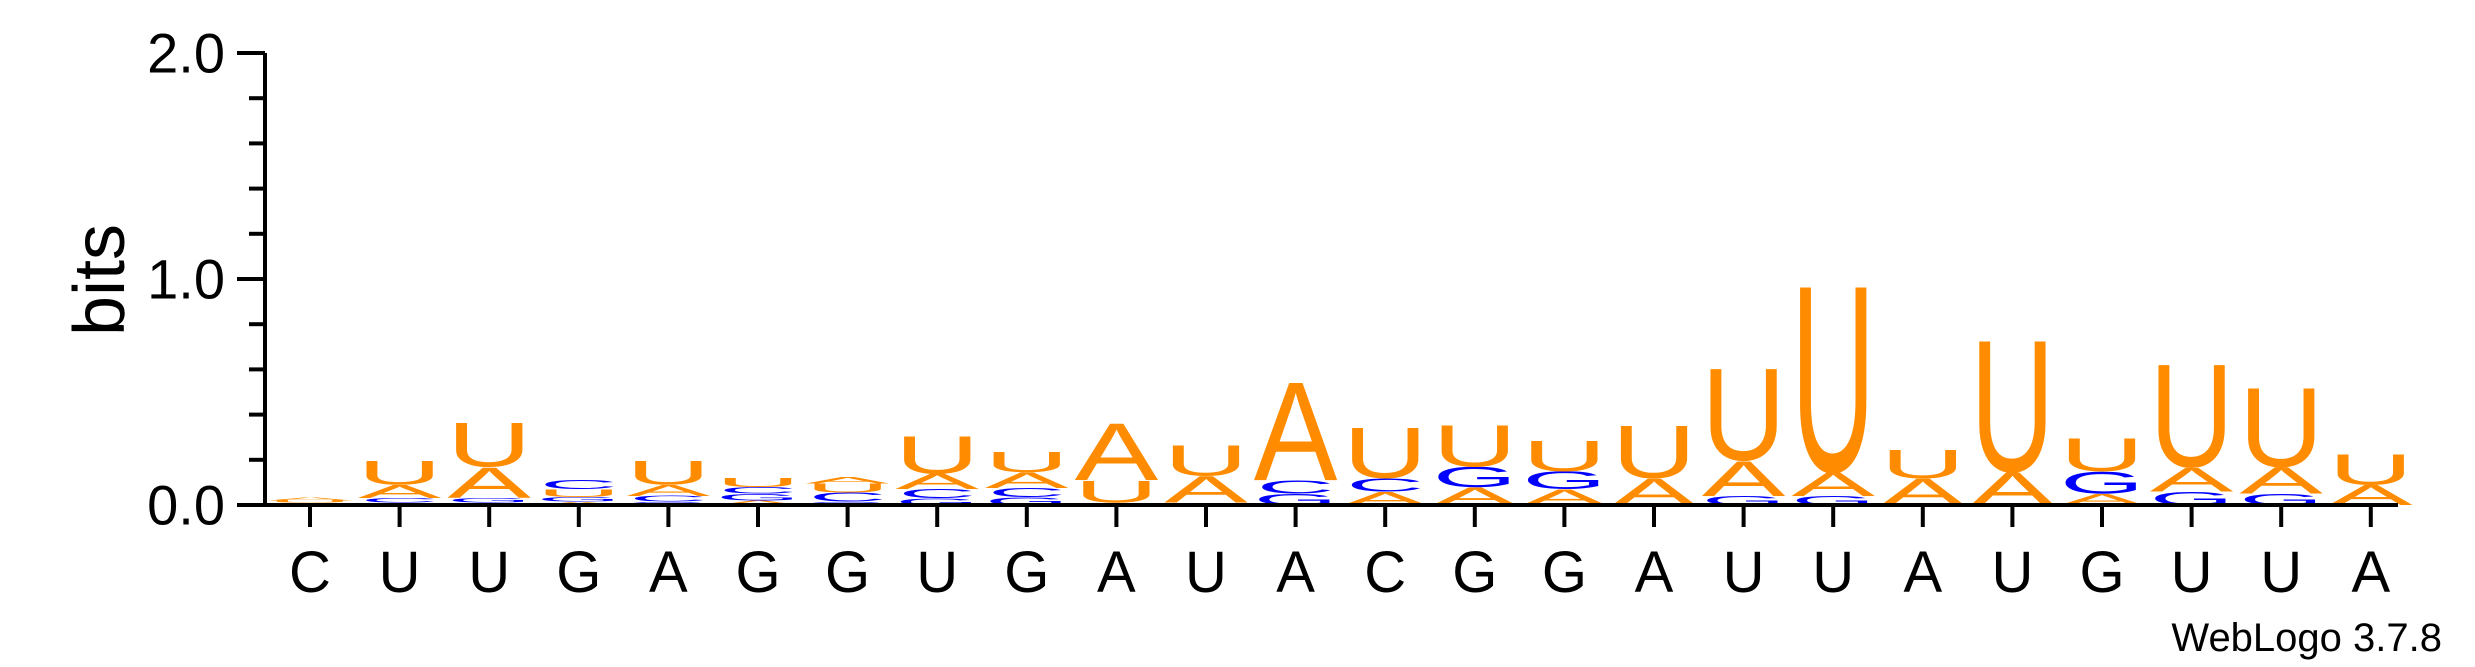 The width and height of the screenshot is (2475, 667). I want to click on y-tick-label: 2.0, so click(186, 53).